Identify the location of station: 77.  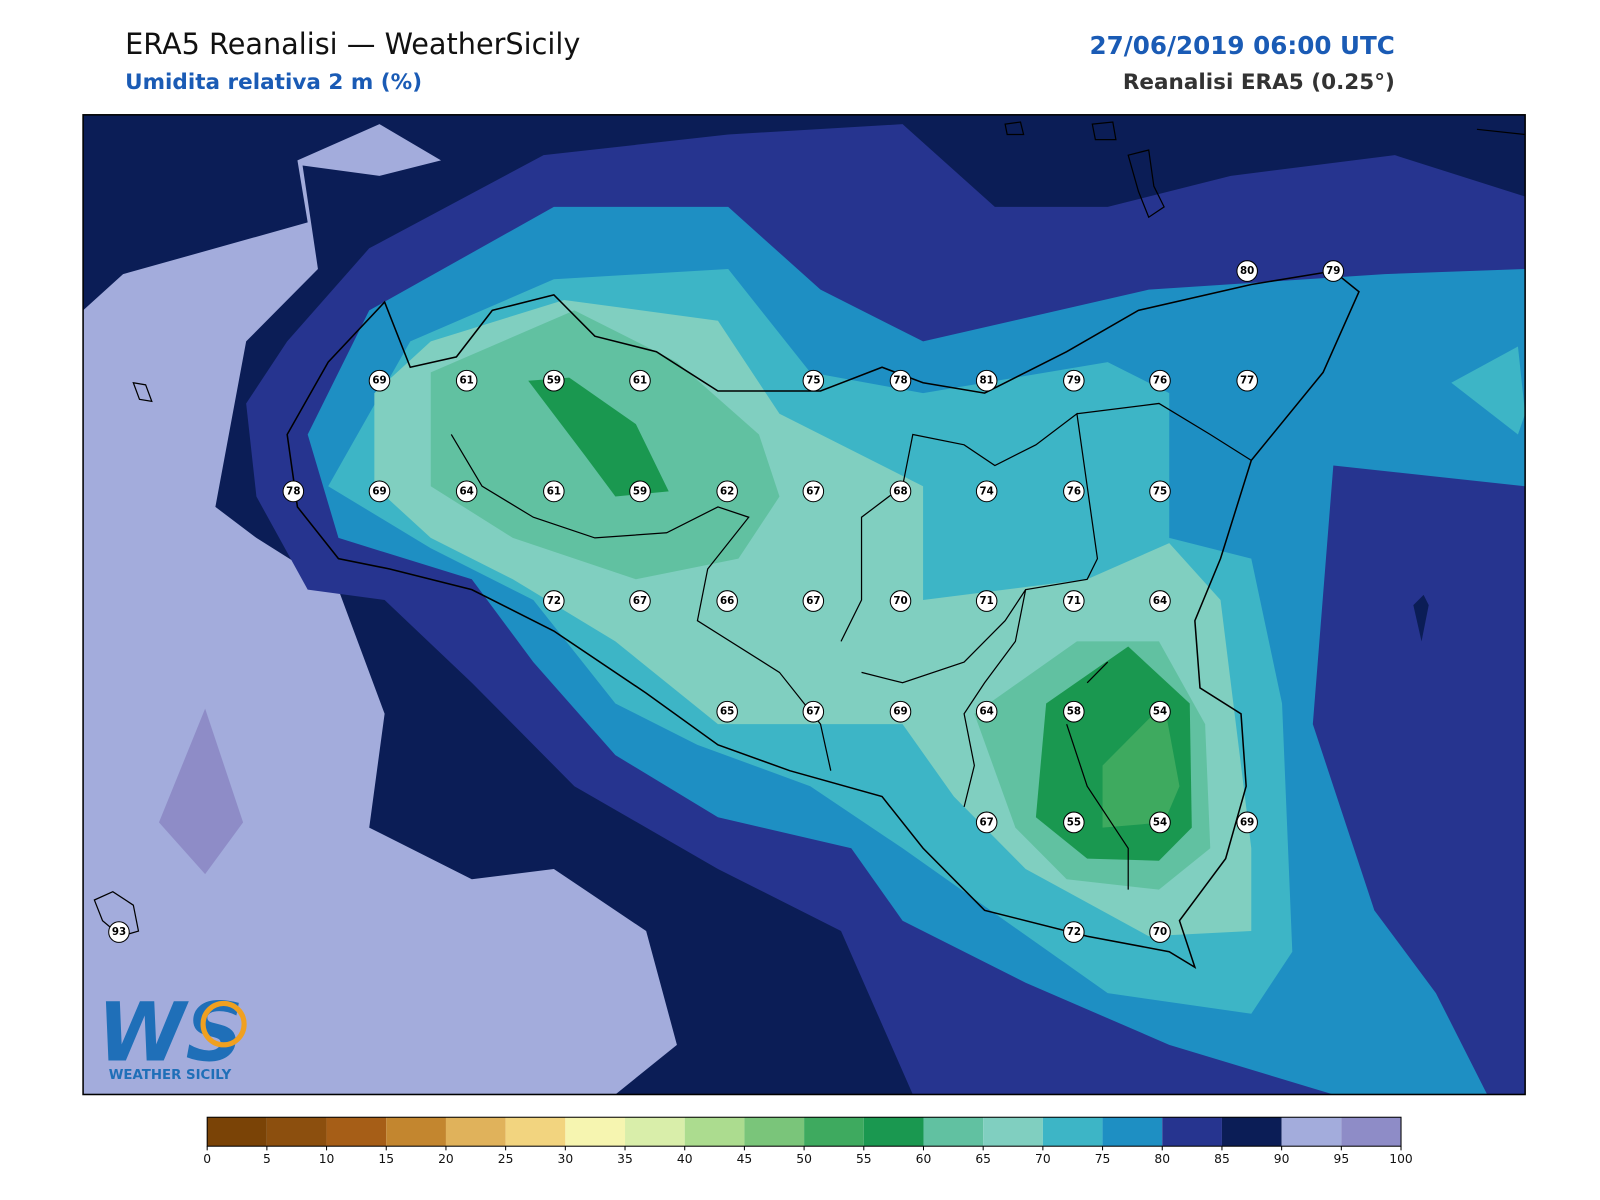
(1247, 380).